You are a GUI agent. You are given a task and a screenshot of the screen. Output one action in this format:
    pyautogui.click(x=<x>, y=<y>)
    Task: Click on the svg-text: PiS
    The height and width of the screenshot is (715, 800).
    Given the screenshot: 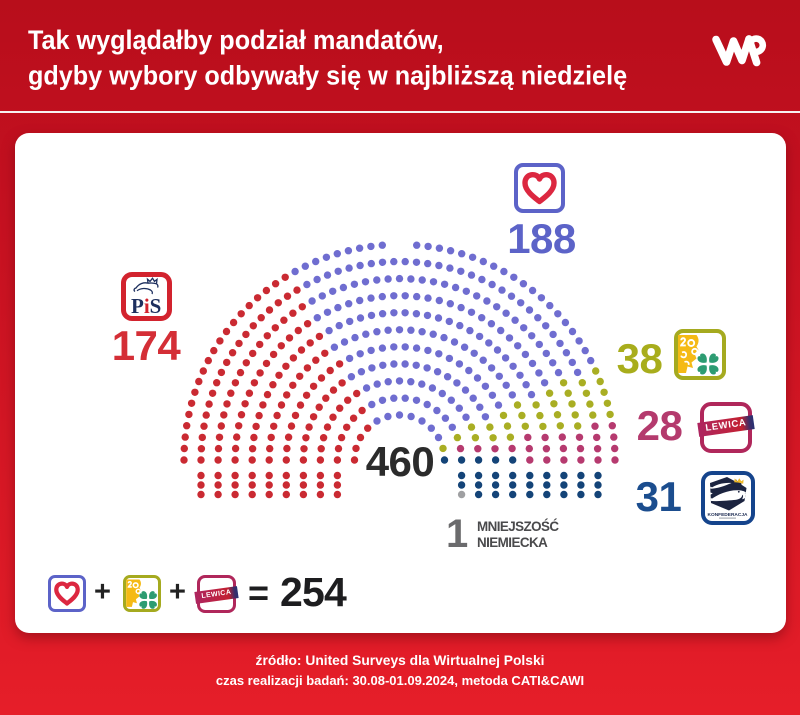 What is the action you would take?
    pyautogui.click(x=146, y=305)
    